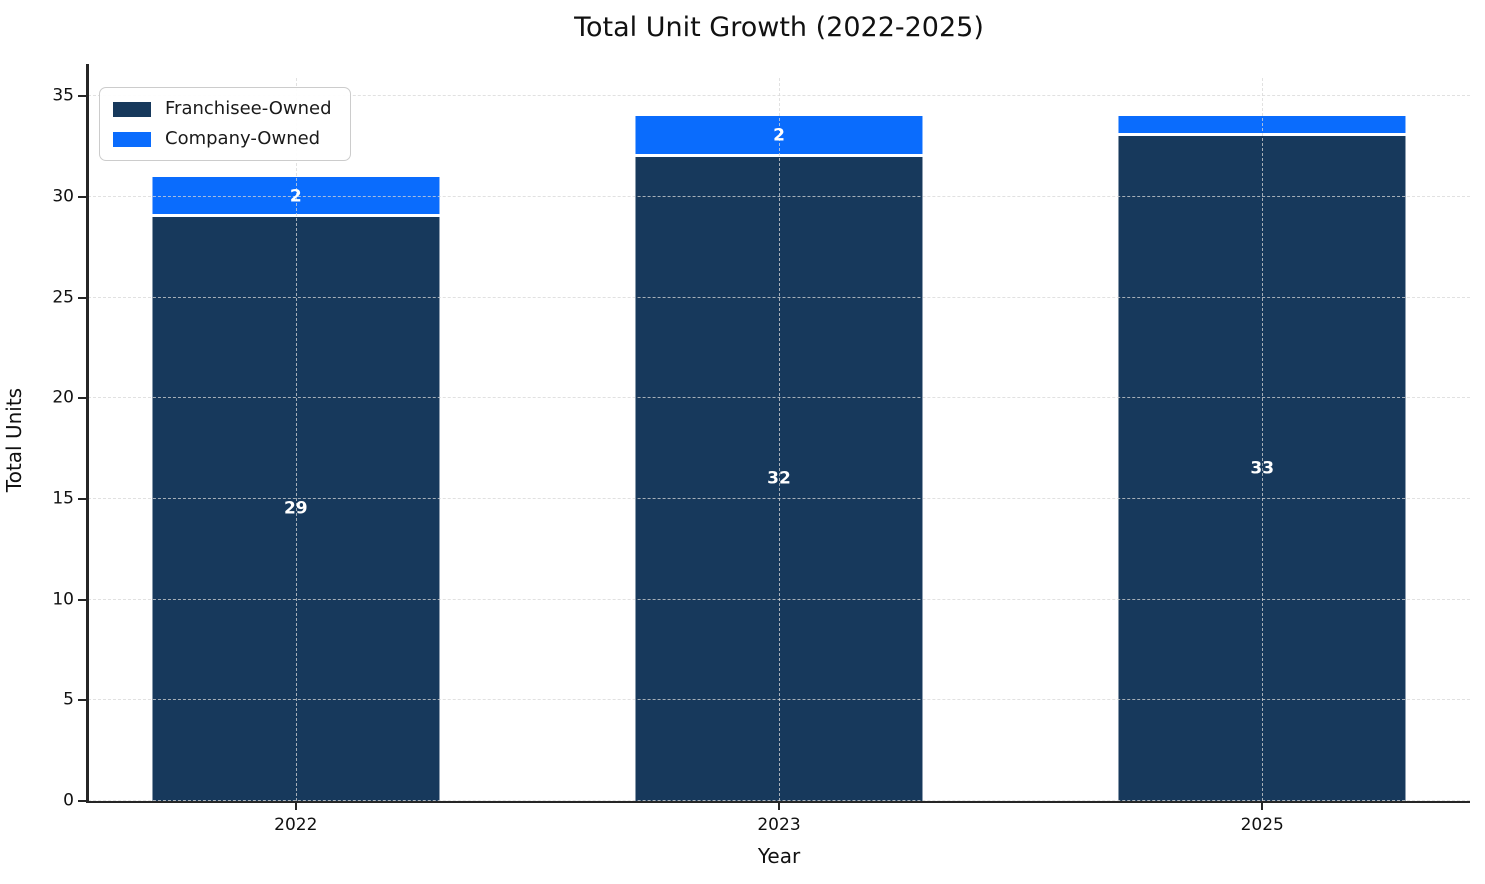  Describe the element at coordinates (295, 508) in the screenshot. I see `bar-value-label: 29` at that location.